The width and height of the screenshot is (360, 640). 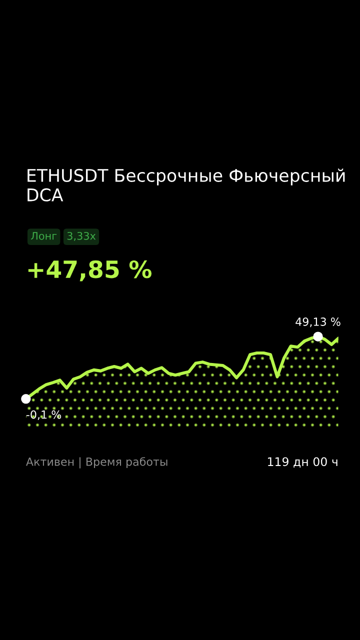 I want to click on chart-title: ETHUSDT Бессрочные Фьючерсный DCA, so click(x=186, y=185).